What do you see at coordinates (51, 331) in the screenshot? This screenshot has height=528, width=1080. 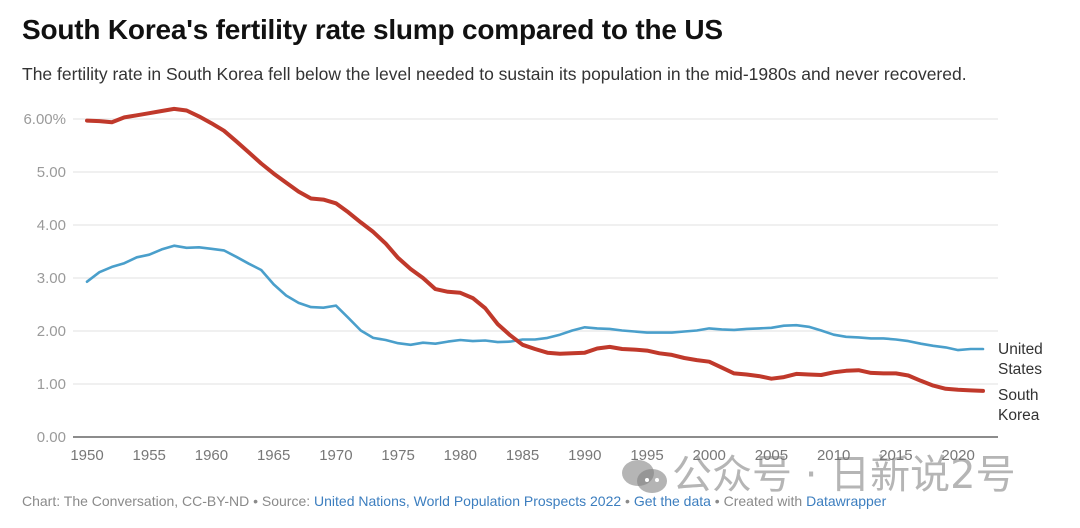 I see `y-tick-label: 2.00` at bounding box center [51, 331].